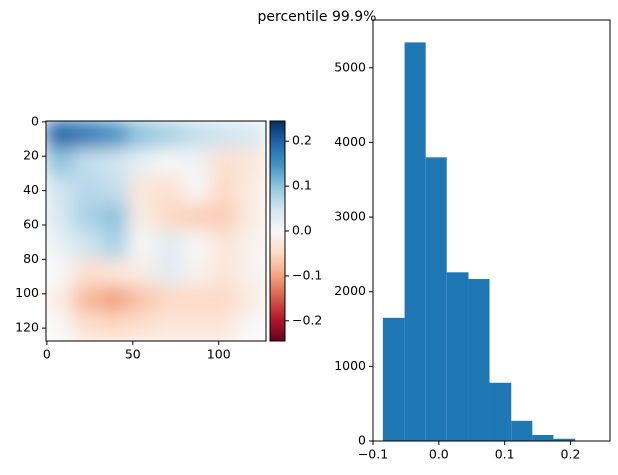 Image resolution: width=618 pixels, height=475 pixels. What do you see at coordinates (31, 189) in the screenshot?
I see `y-tick-label: 40` at bounding box center [31, 189].